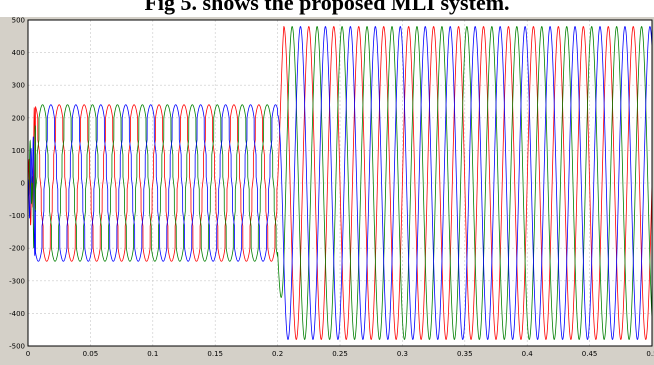  I want to click on x-tick-label: 0.2, so click(277, 354).